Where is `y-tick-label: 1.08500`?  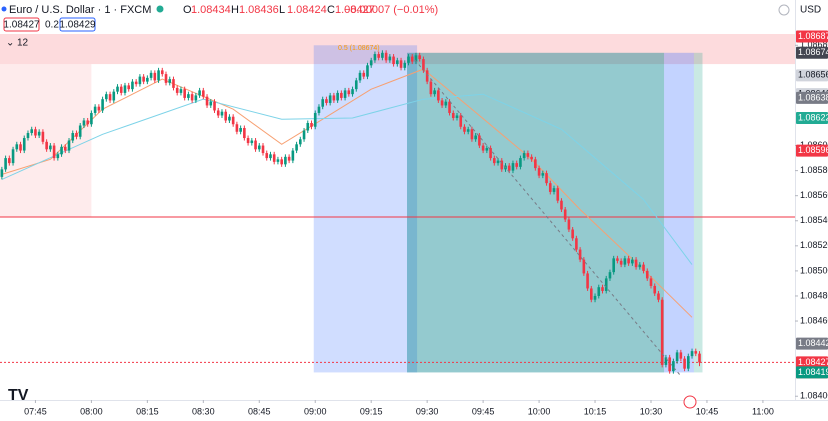
y-tick-label: 1.08500 is located at coordinates (814, 270).